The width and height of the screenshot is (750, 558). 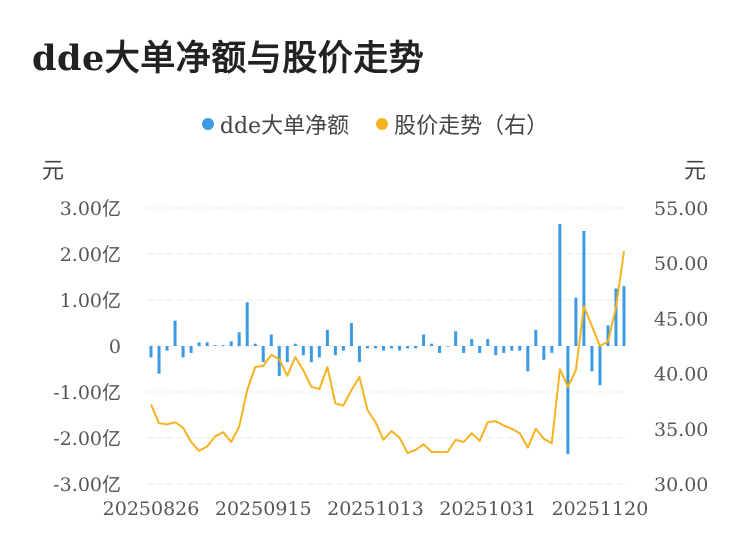 What do you see at coordinates (487, 509) in the screenshot?
I see `x-tick-label: 20251031` at bounding box center [487, 509].